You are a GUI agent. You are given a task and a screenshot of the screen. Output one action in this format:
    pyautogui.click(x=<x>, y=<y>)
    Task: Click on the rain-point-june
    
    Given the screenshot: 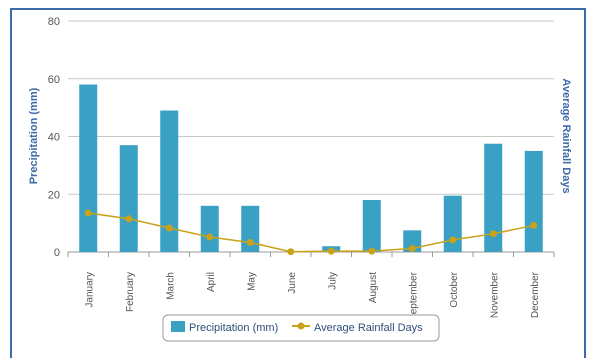 What is the action you would take?
    pyautogui.click(x=291, y=252)
    